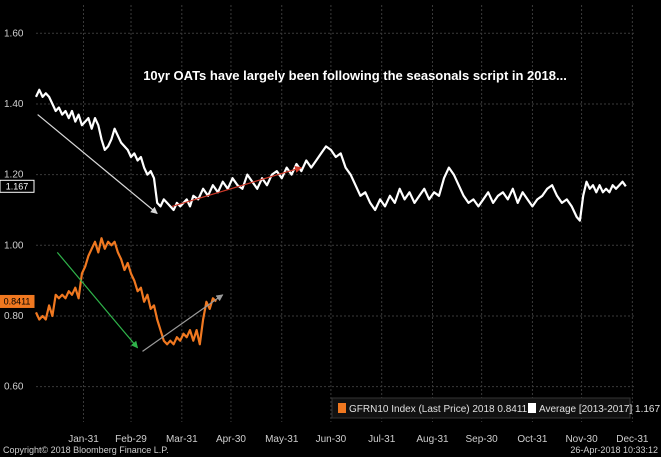 Image resolution: width=661 pixels, height=457 pixels. Describe the element at coordinates (14, 104) in the screenshot. I see `y-tick-label: 1.40` at that location.